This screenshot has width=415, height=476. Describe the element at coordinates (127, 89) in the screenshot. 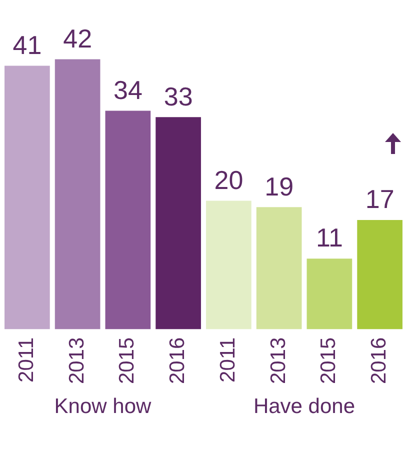

I see `data-label: 34` at that location.